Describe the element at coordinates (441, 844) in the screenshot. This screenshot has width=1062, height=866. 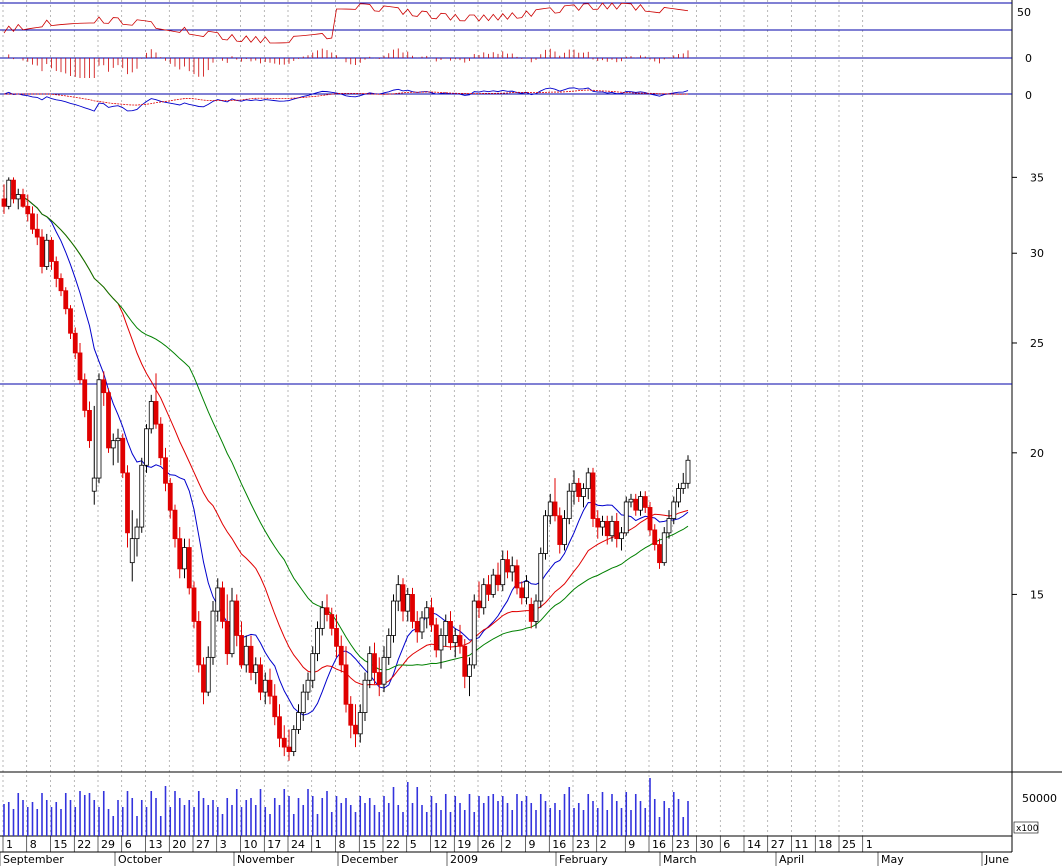
I see `date-tick-label: 12` at that location.